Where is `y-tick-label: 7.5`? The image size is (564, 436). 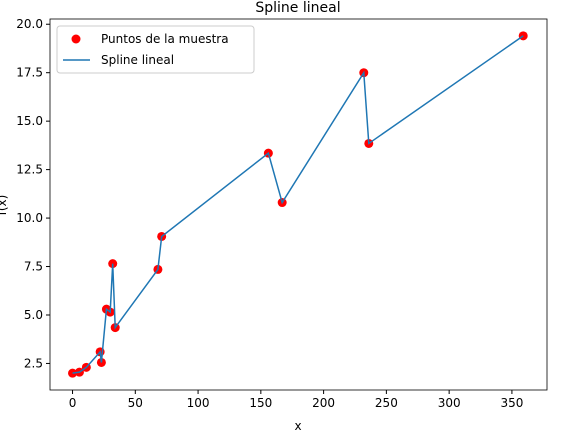
y-tick-label: 7.5 is located at coordinates (33, 267).